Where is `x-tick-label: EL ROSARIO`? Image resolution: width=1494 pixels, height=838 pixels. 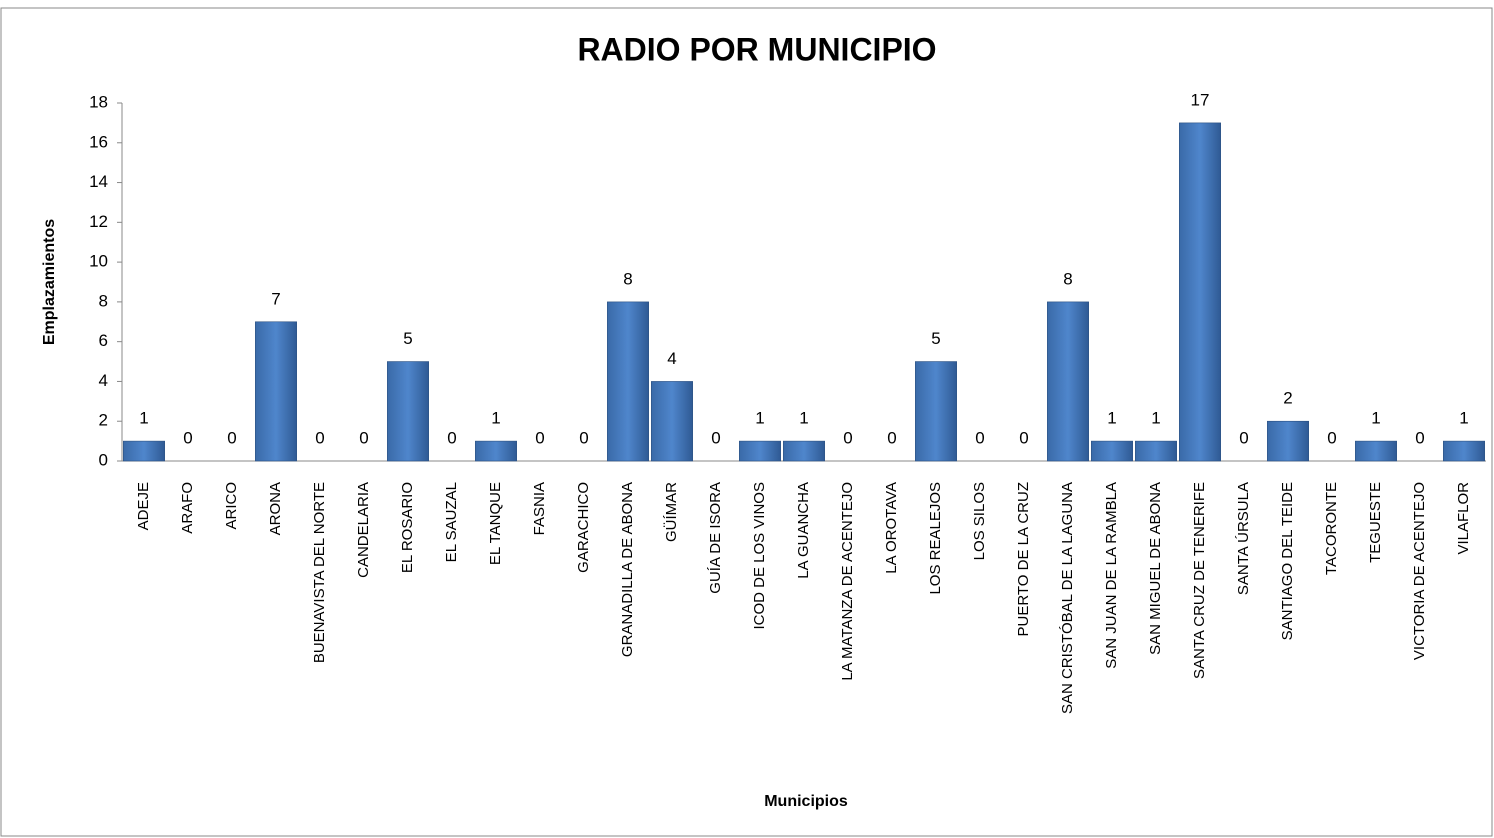 x-tick-label: EL ROSARIO is located at coordinates (407, 527).